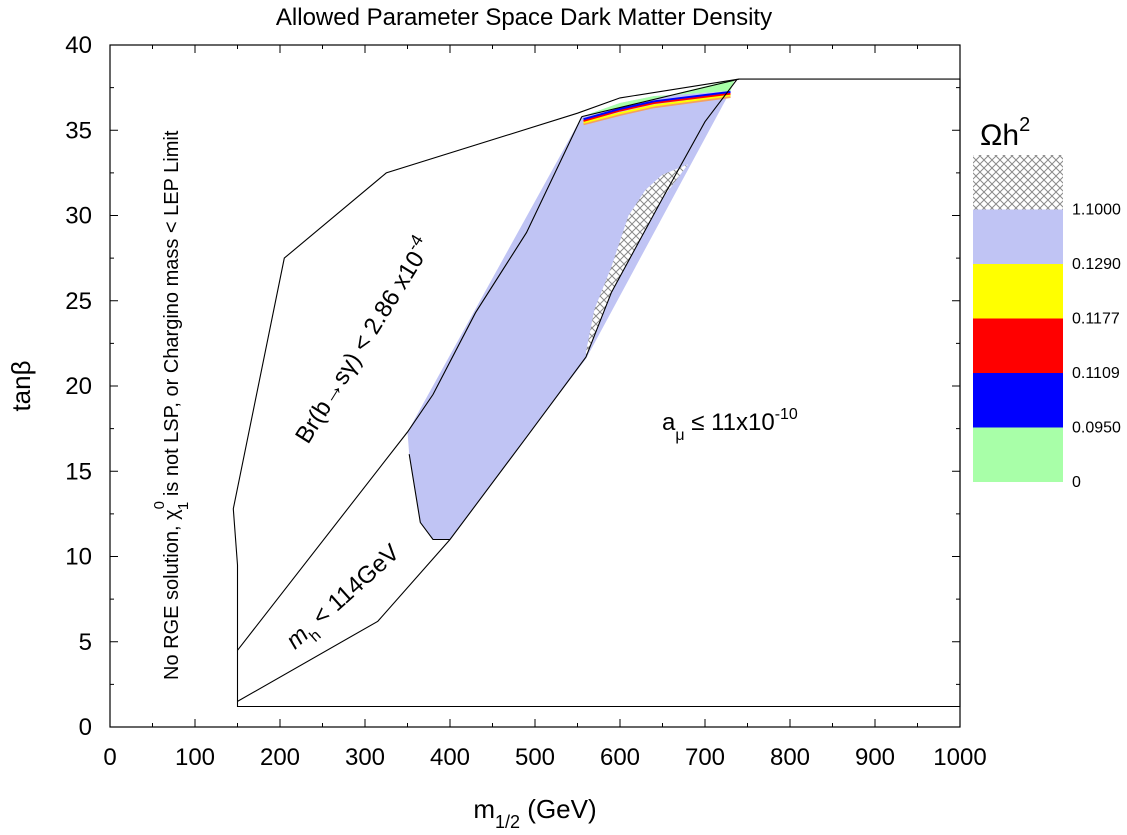  I want to click on relic-band-blue, so click(657, 105).